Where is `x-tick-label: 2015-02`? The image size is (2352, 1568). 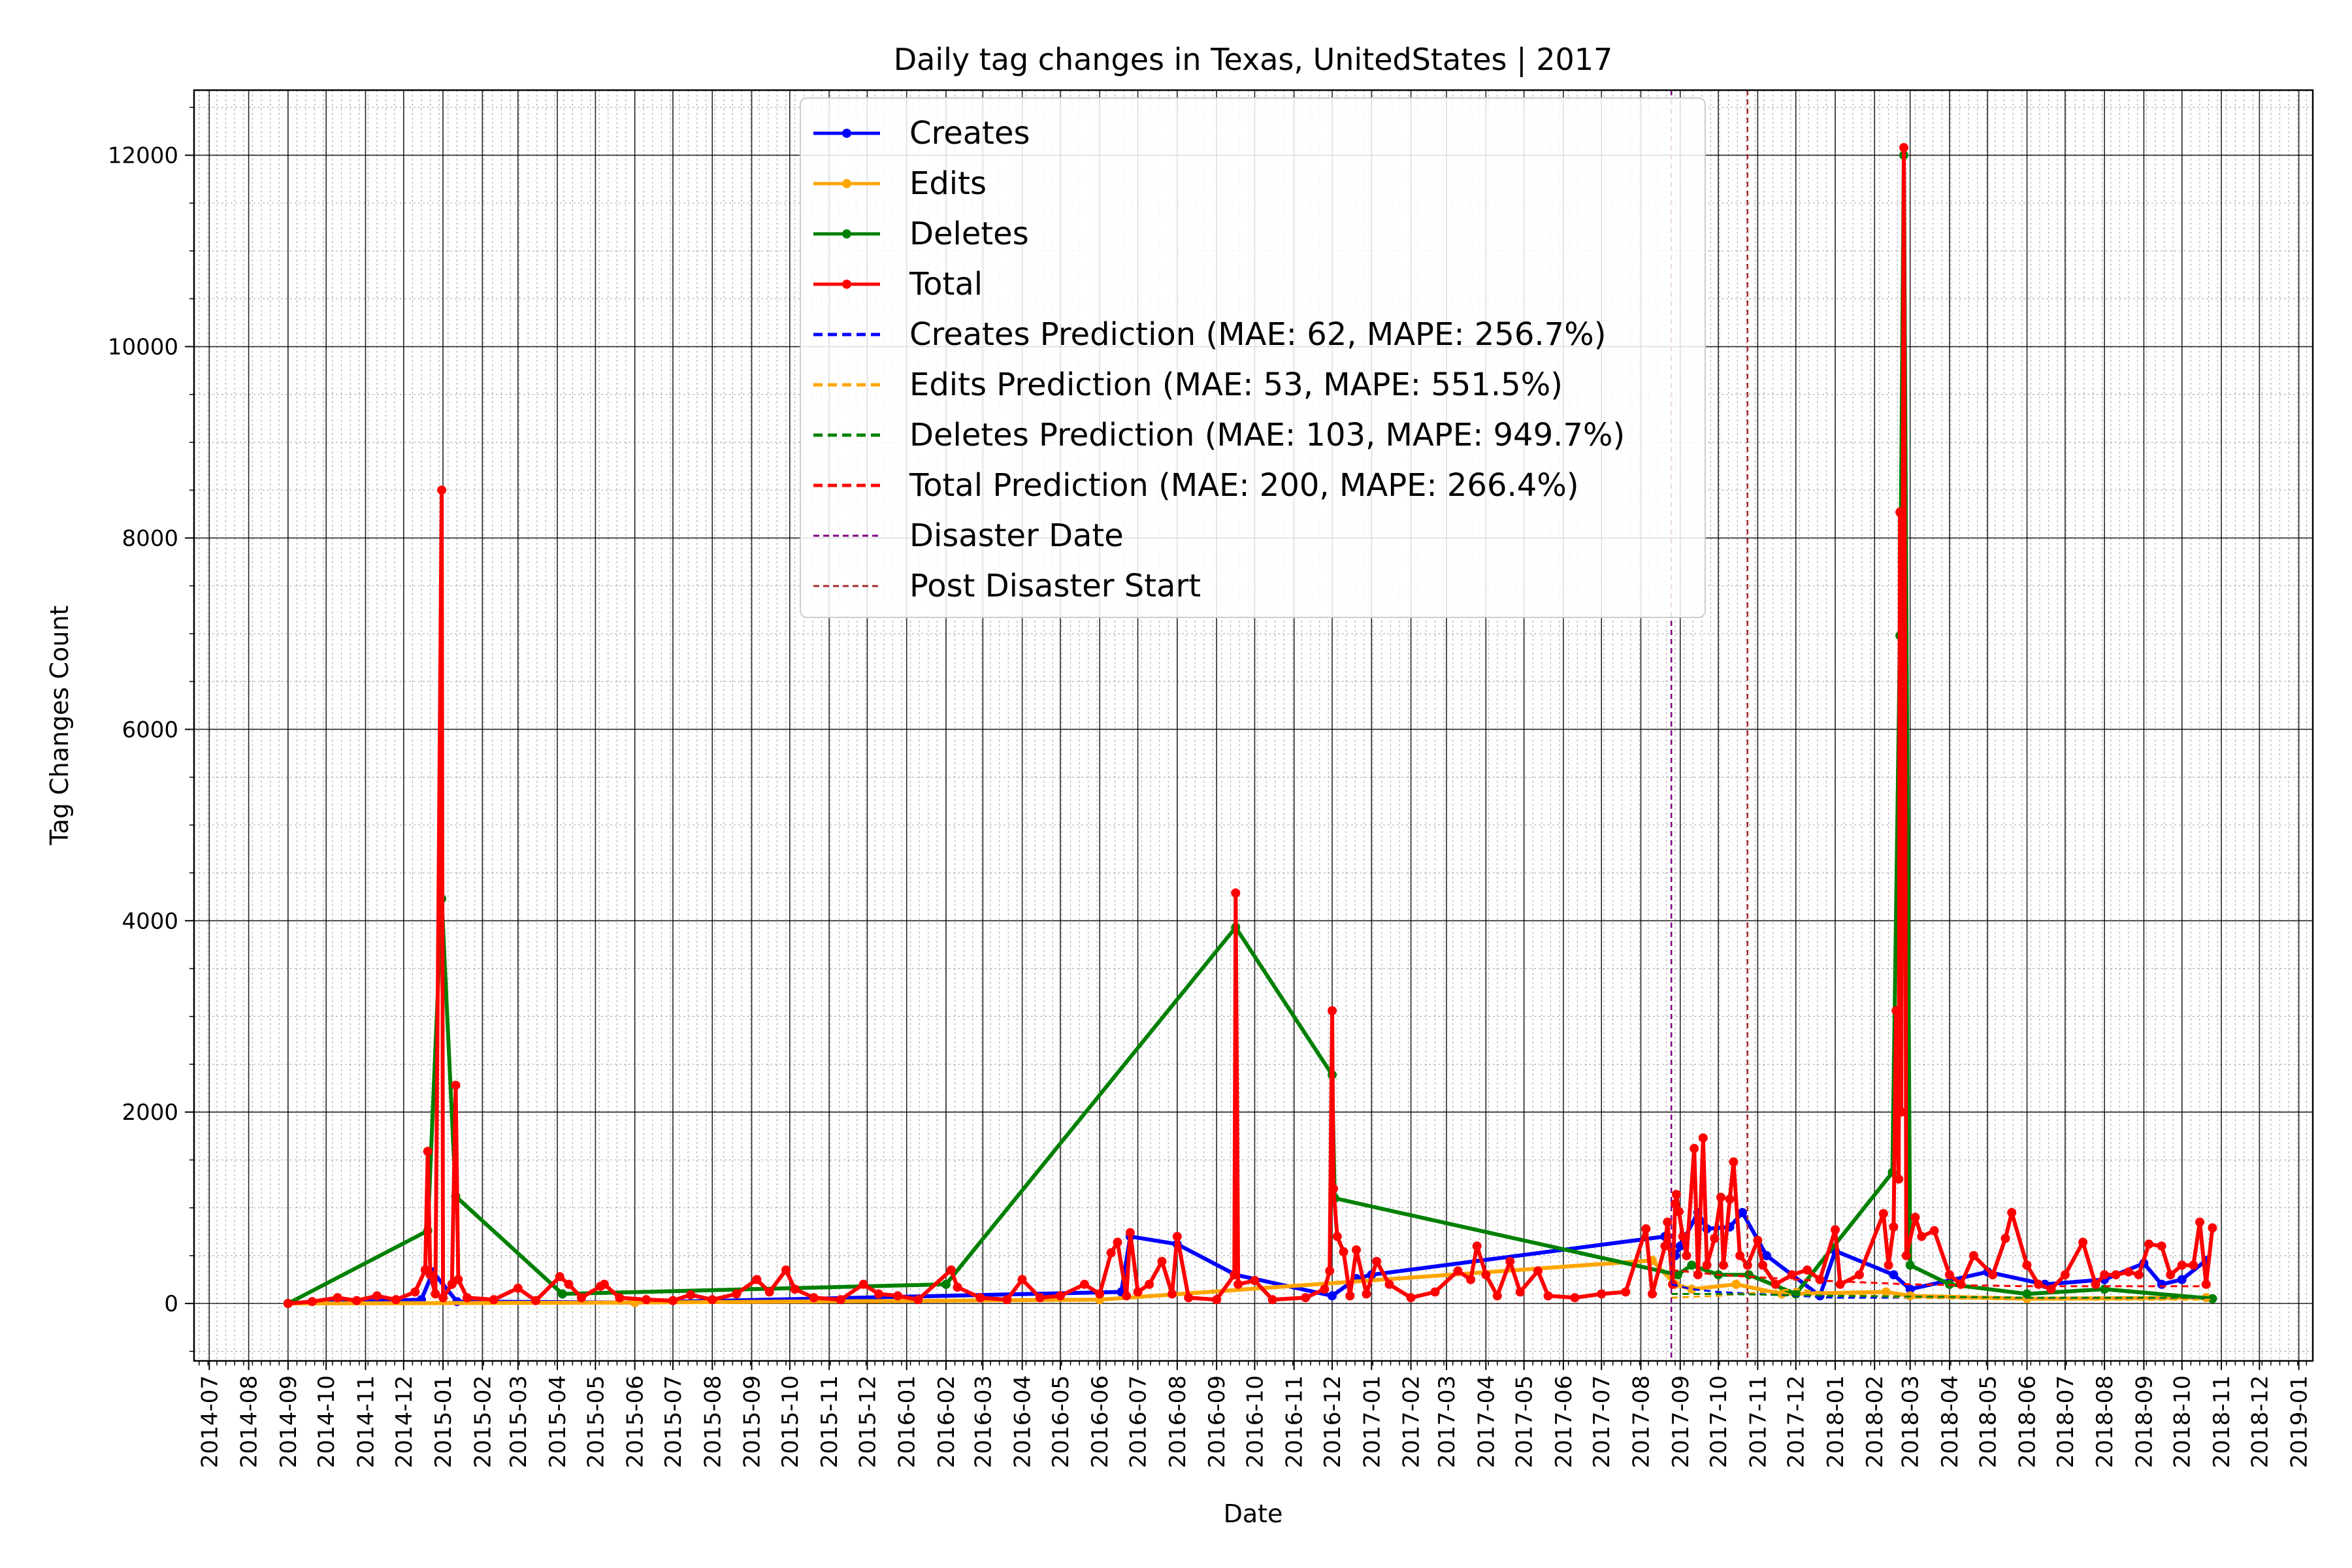
x-tick-label: 2015-02 is located at coordinates (483, 1421).